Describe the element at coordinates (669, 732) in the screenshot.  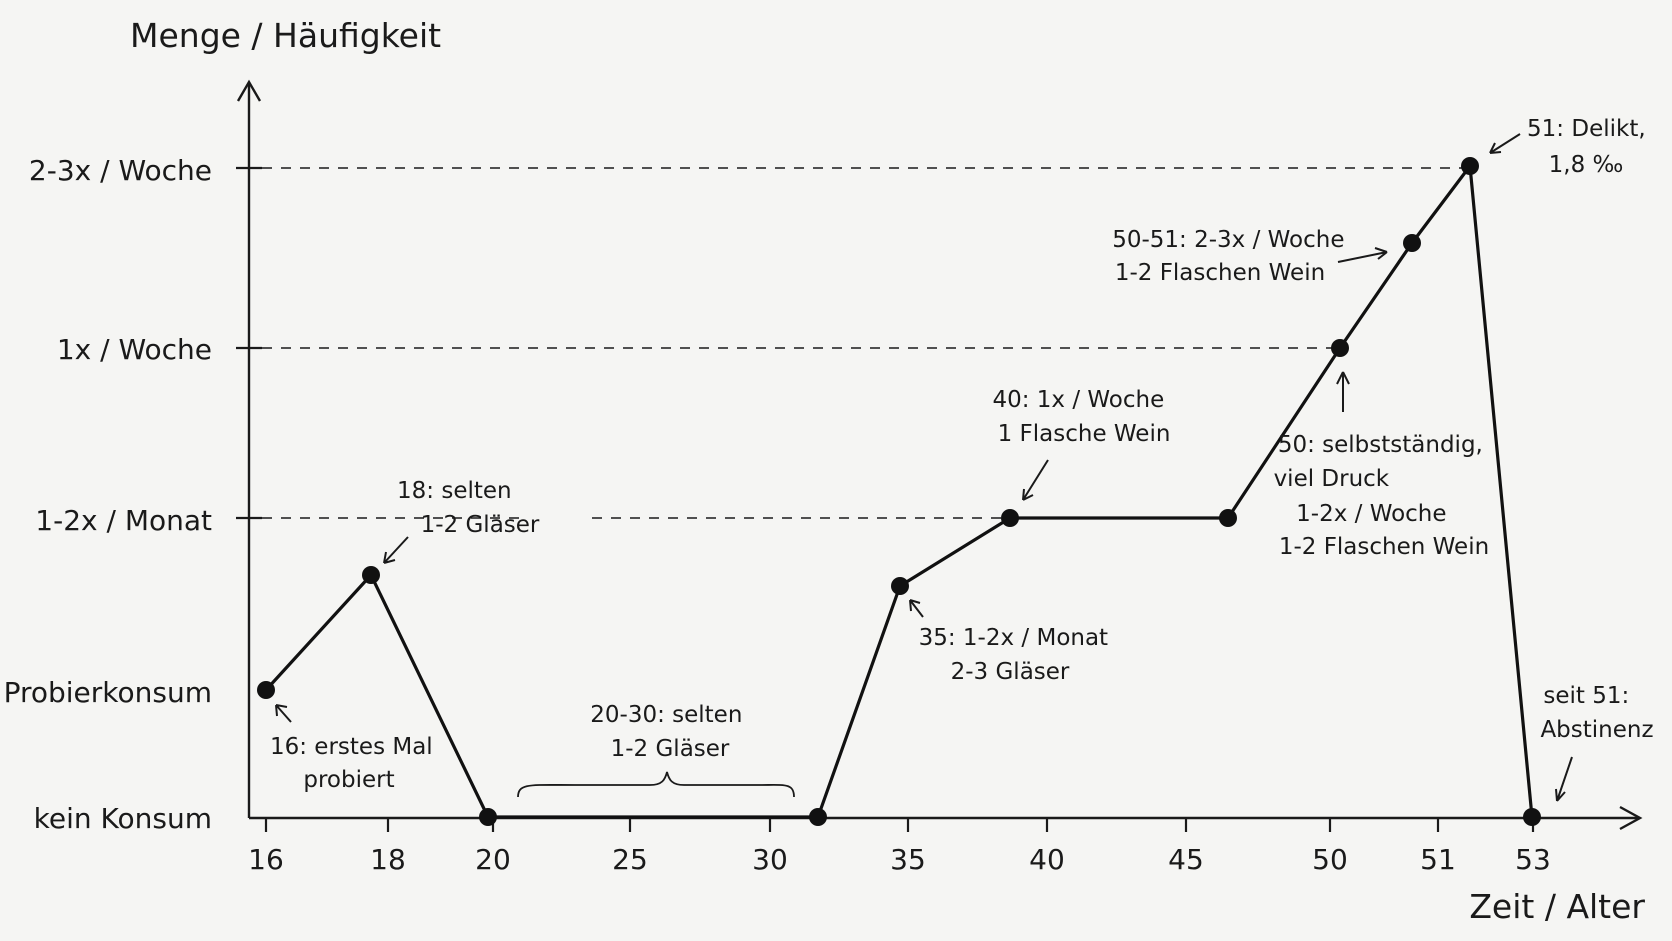
I see `annotation-20-30: 20-30: selten 1-2 Gläser` at that location.